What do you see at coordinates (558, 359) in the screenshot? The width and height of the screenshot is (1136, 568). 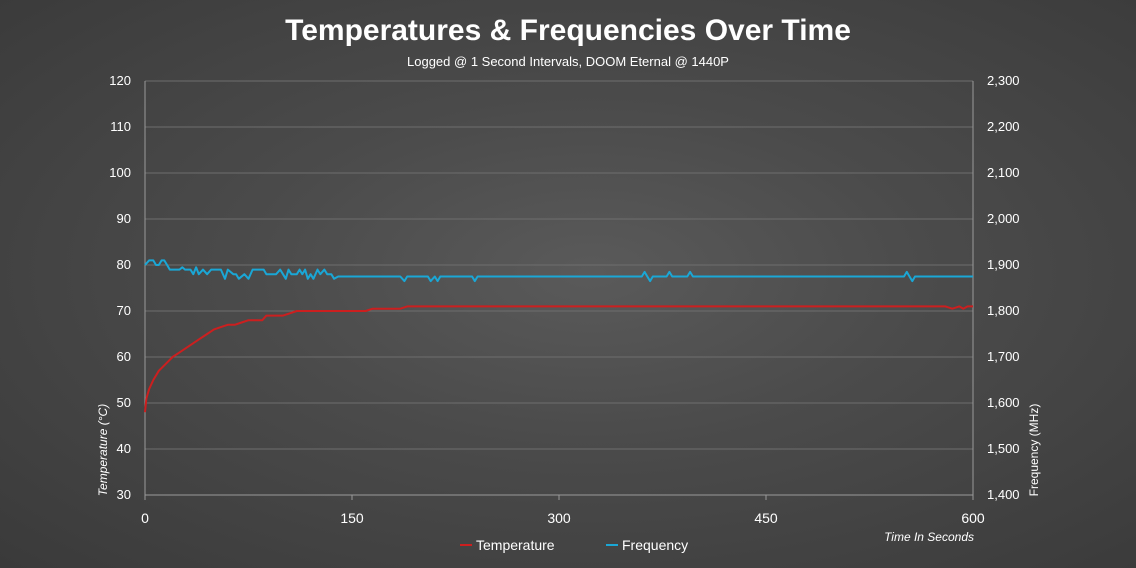 I see `series-line-temperature` at bounding box center [558, 359].